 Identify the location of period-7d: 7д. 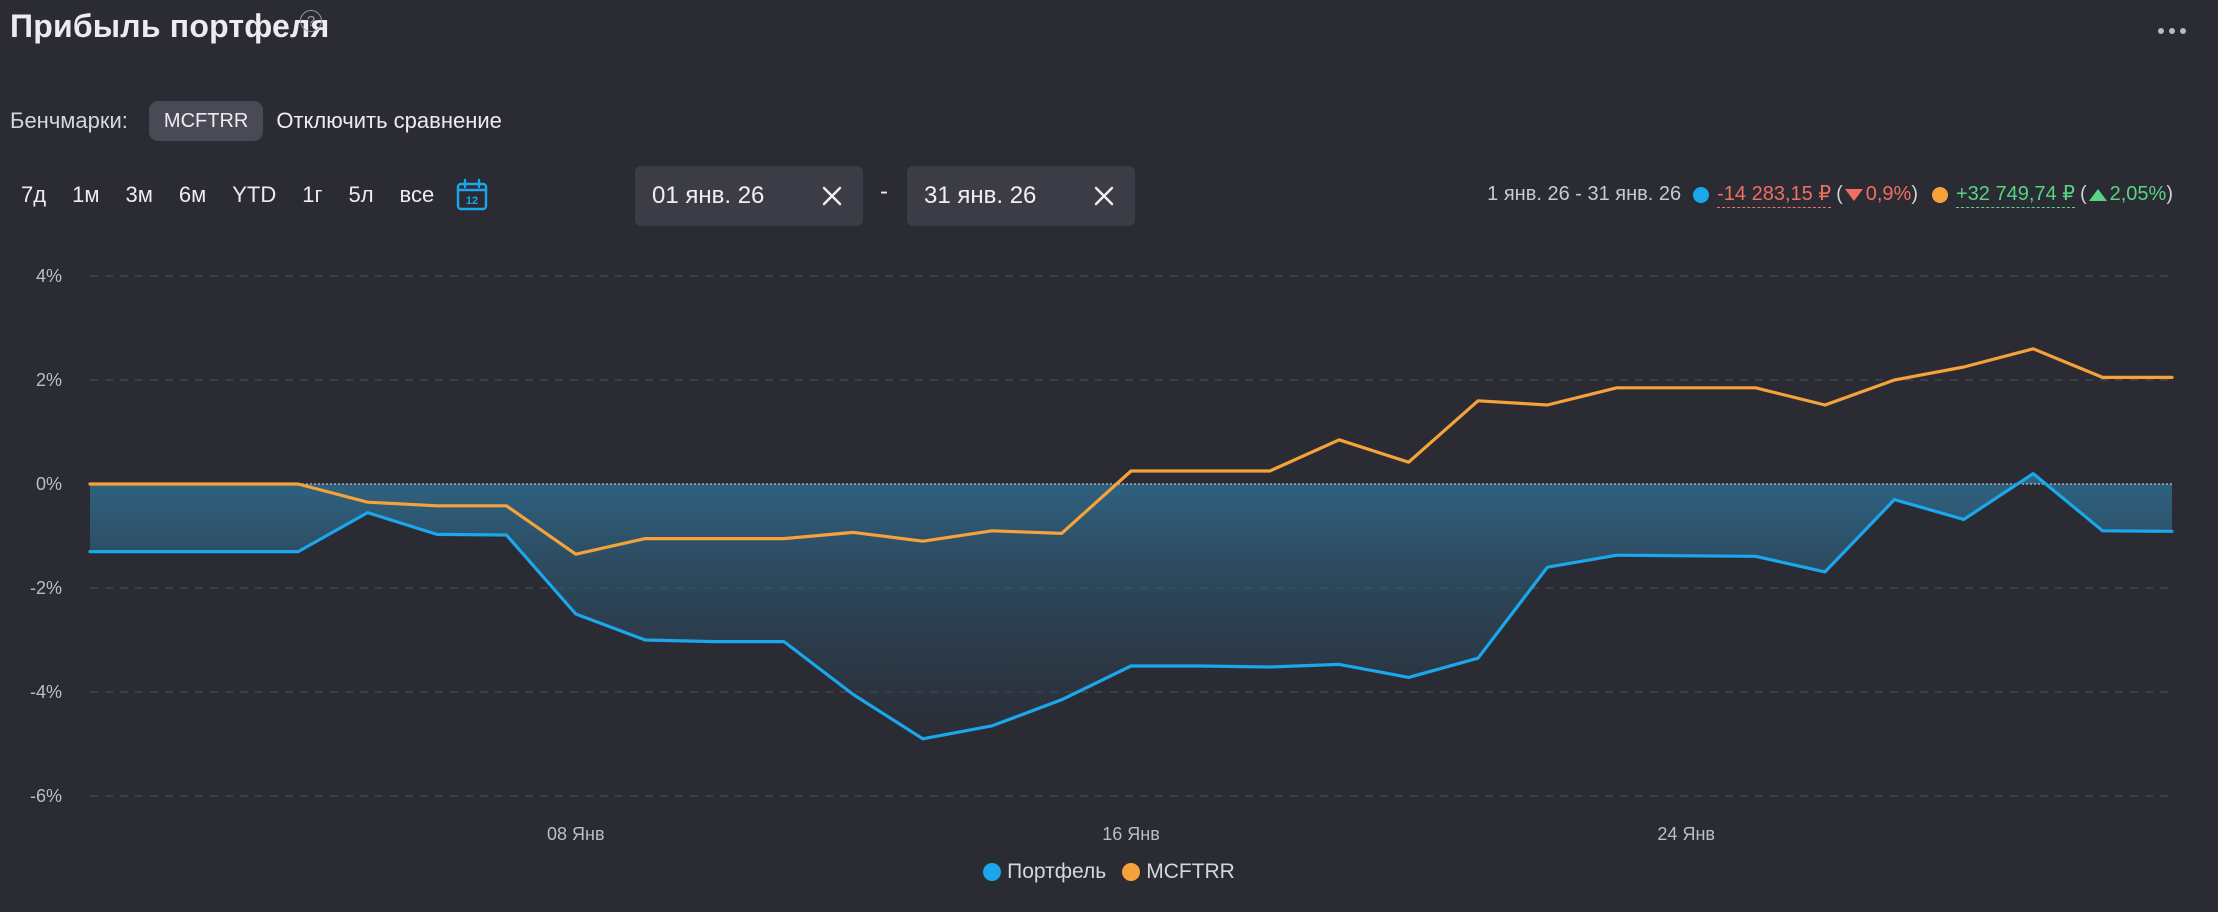
(34, 194).